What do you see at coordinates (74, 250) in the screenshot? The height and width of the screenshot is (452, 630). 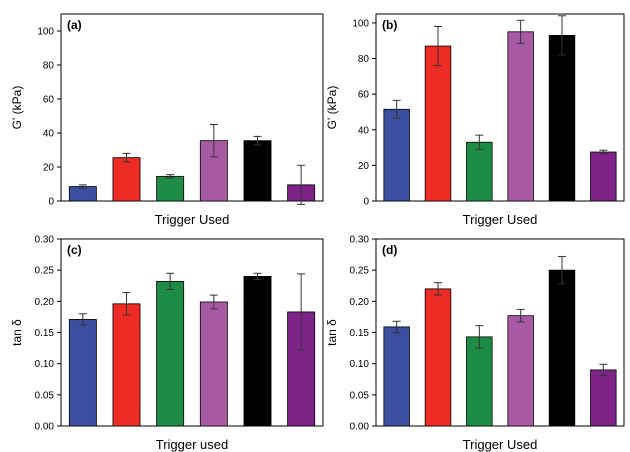 I see `panel-label: (c)` at bounding box center [74, 250].